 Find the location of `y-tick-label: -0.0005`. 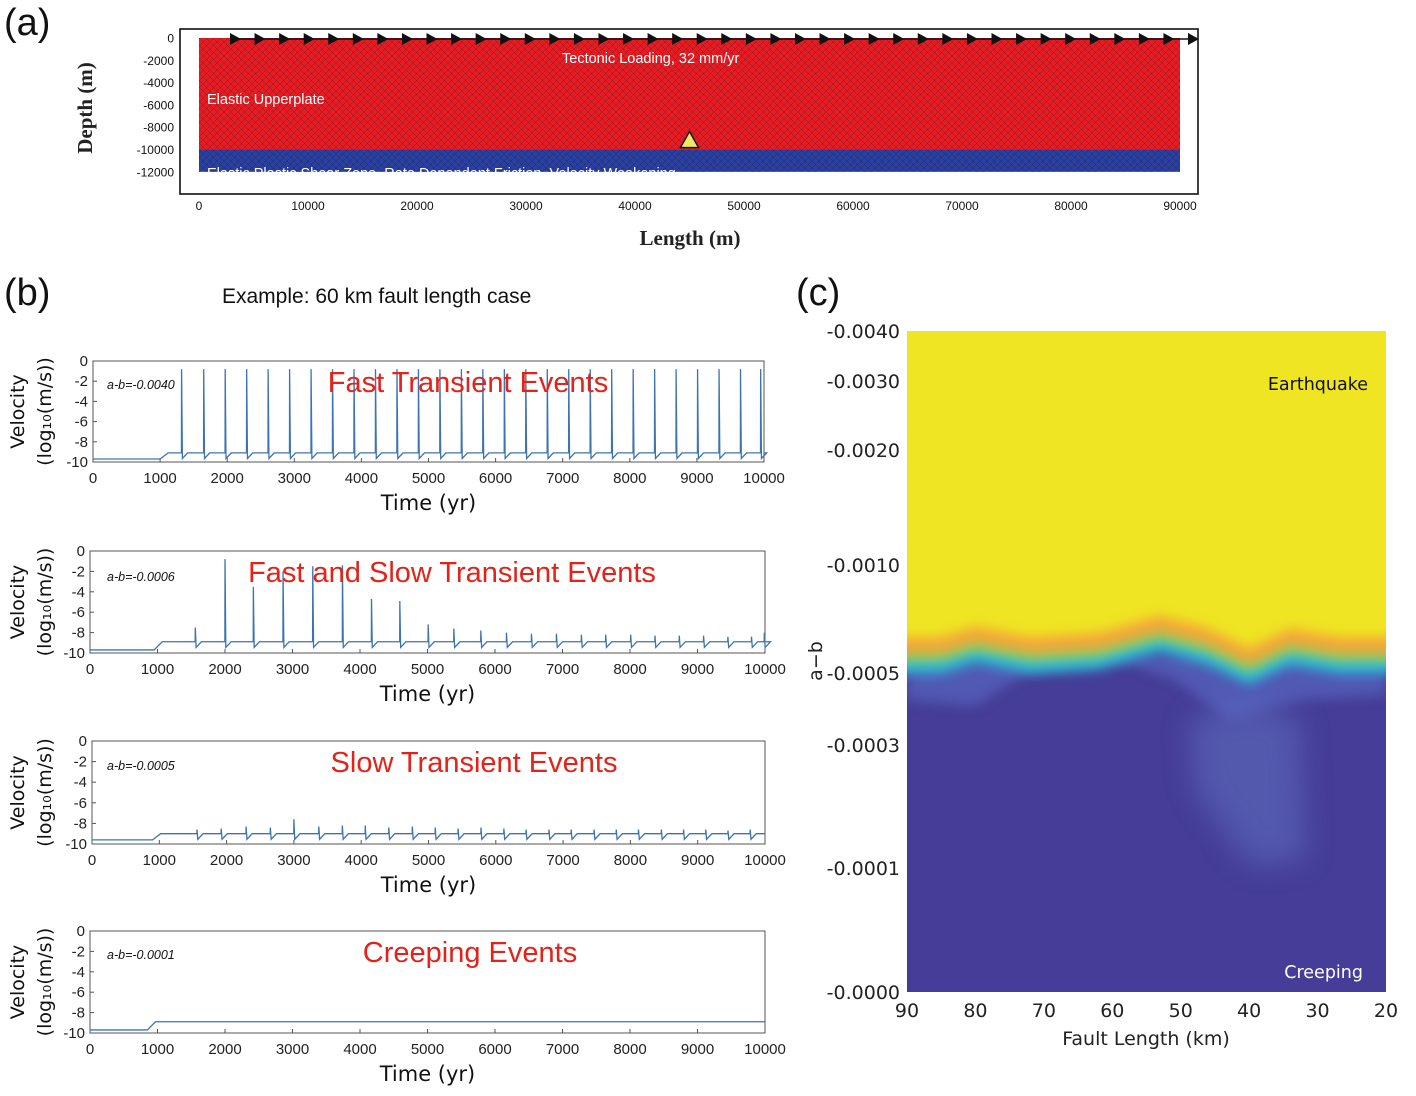

y-tick-label: -0.0005 is located at coordinates (863, 674).